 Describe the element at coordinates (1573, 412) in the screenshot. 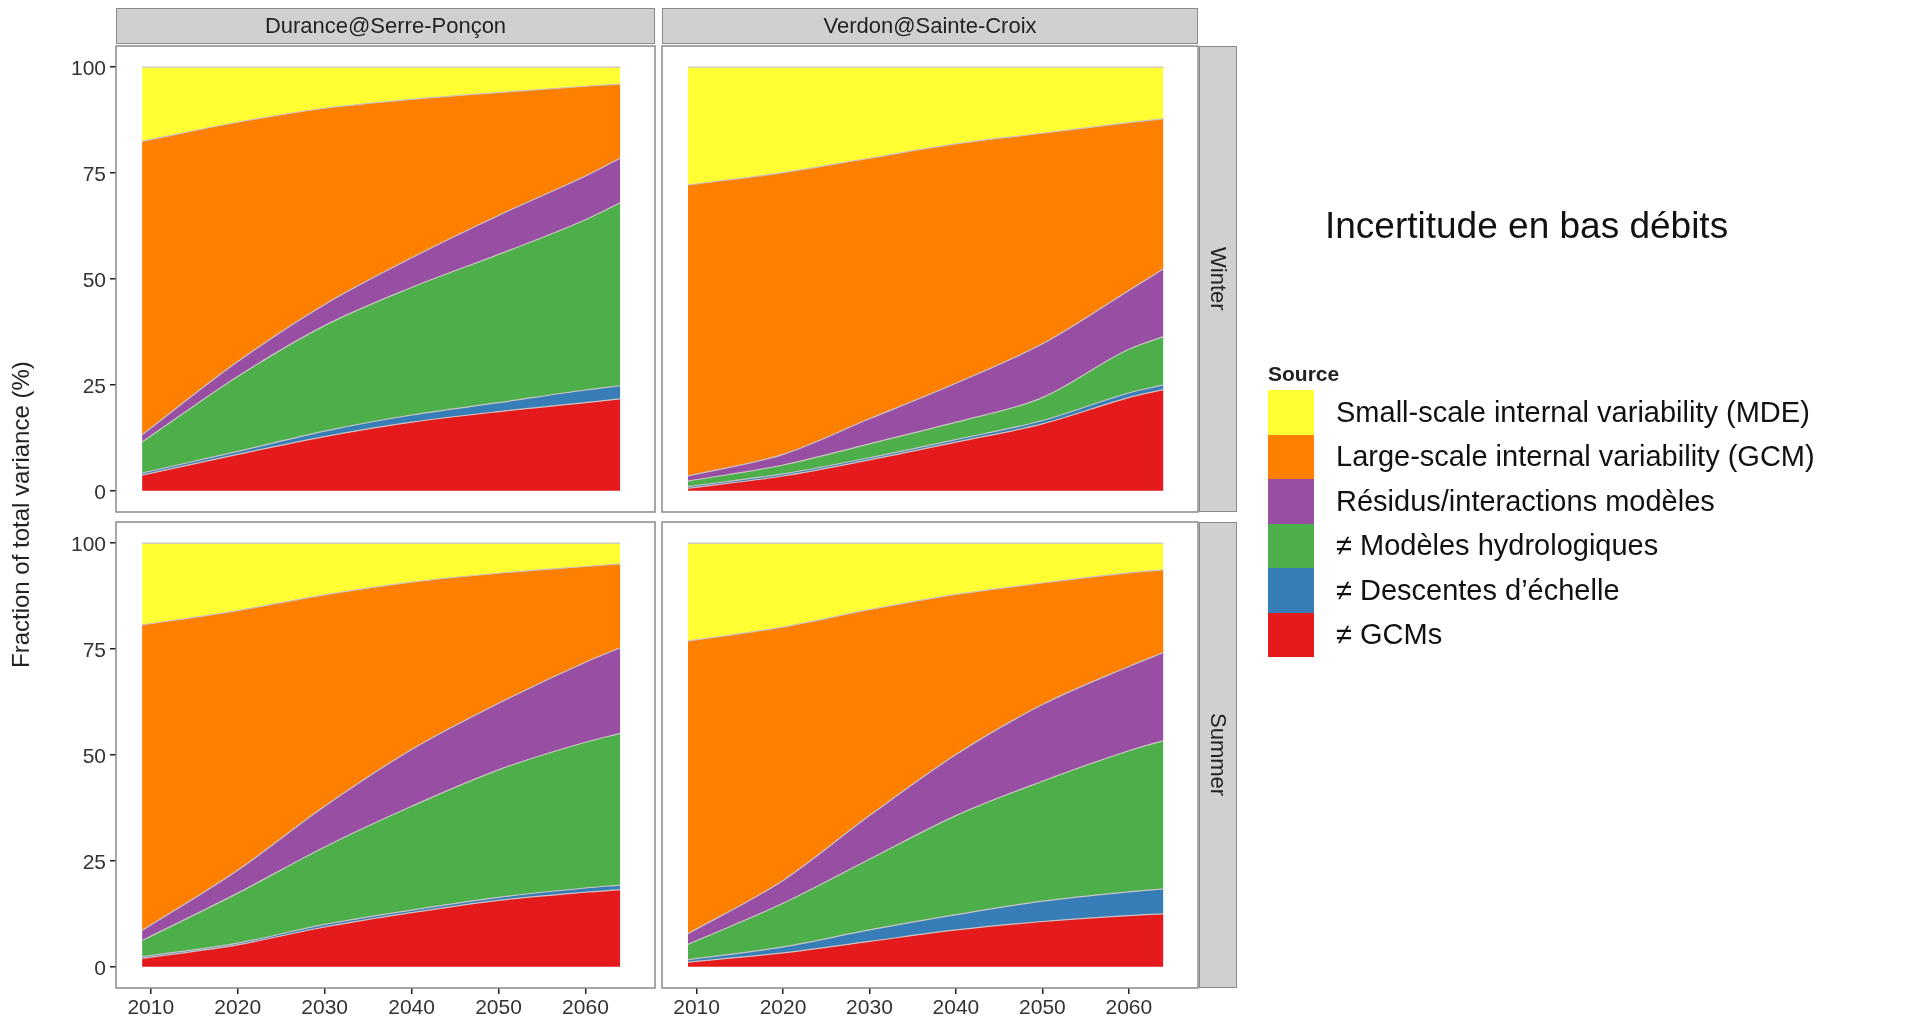

I see `legend-label: Small-scale internal variability (MDE)` at that location.